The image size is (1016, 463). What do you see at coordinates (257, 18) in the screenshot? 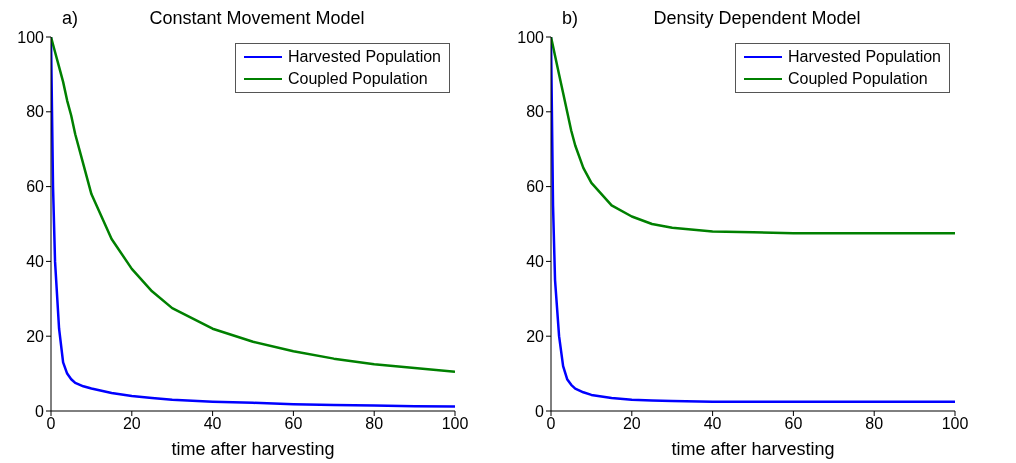
I see `chart-title: Constant Movement Model` at bounding box center [257, 18].